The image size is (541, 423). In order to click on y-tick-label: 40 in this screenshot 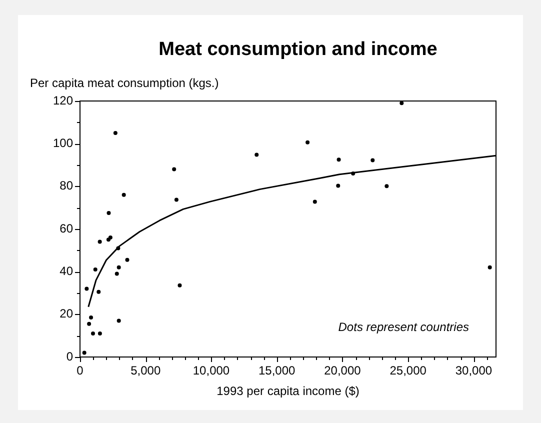, I will do `click(67, 271)`.